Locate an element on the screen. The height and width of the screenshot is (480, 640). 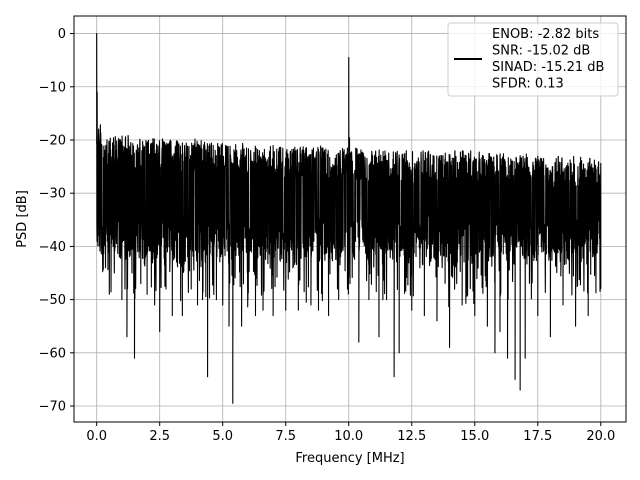
y-axis-label: PSD [dB] is located at coordinates (22, 219).